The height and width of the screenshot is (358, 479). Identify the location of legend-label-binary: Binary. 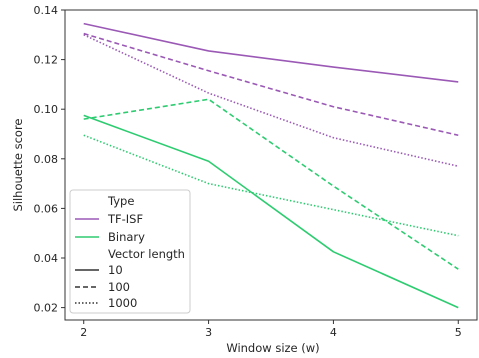
(126, 237).